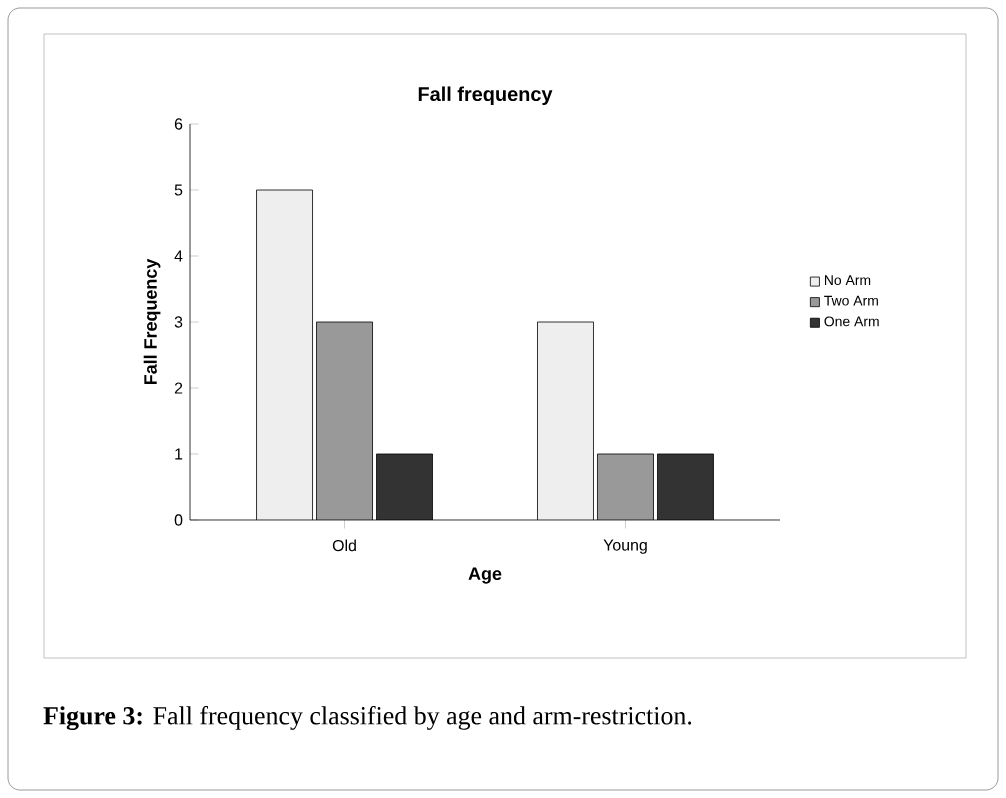 Image resolution: width=1006 pixels, height=798 pixels. What do you see at coordinates (485, 95) in the screenshot?
I see `chart-title: Fall frequency` at bounding box center [485, 95].